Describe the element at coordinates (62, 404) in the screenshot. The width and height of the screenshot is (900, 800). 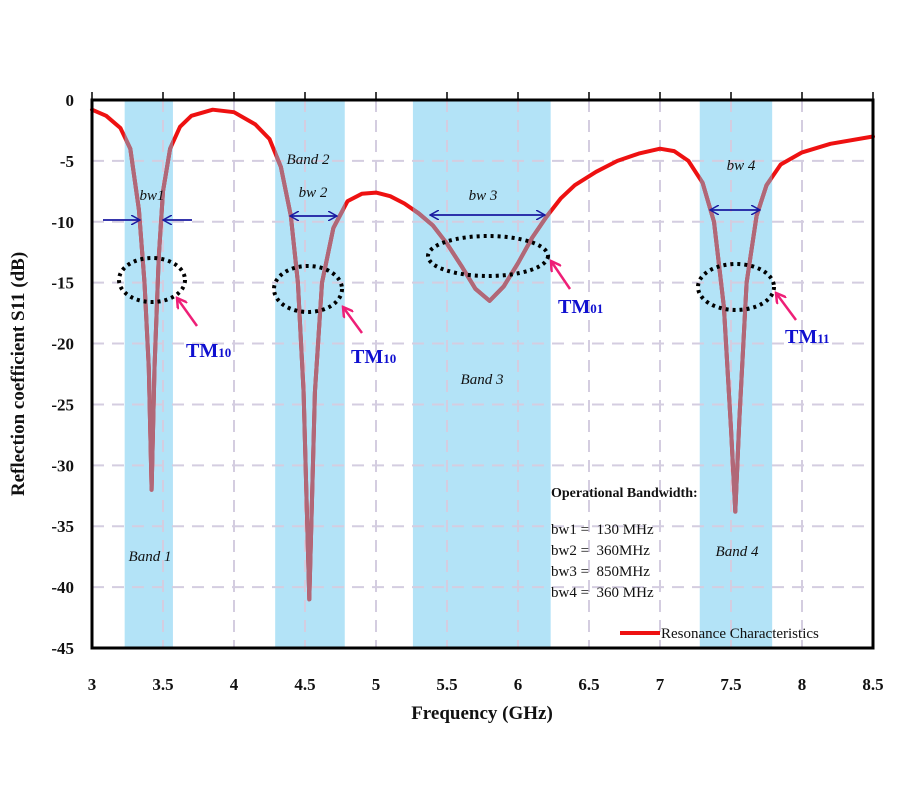
I see `y-tick-label: -25` at that location.